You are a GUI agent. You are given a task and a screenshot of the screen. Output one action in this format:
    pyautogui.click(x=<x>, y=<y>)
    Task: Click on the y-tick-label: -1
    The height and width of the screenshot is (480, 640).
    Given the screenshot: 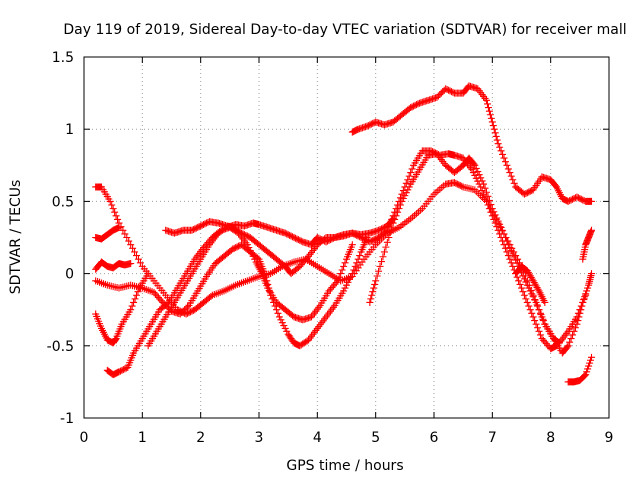 What is the action you would take?
    pyautogui.click(x=67, y=419)
    